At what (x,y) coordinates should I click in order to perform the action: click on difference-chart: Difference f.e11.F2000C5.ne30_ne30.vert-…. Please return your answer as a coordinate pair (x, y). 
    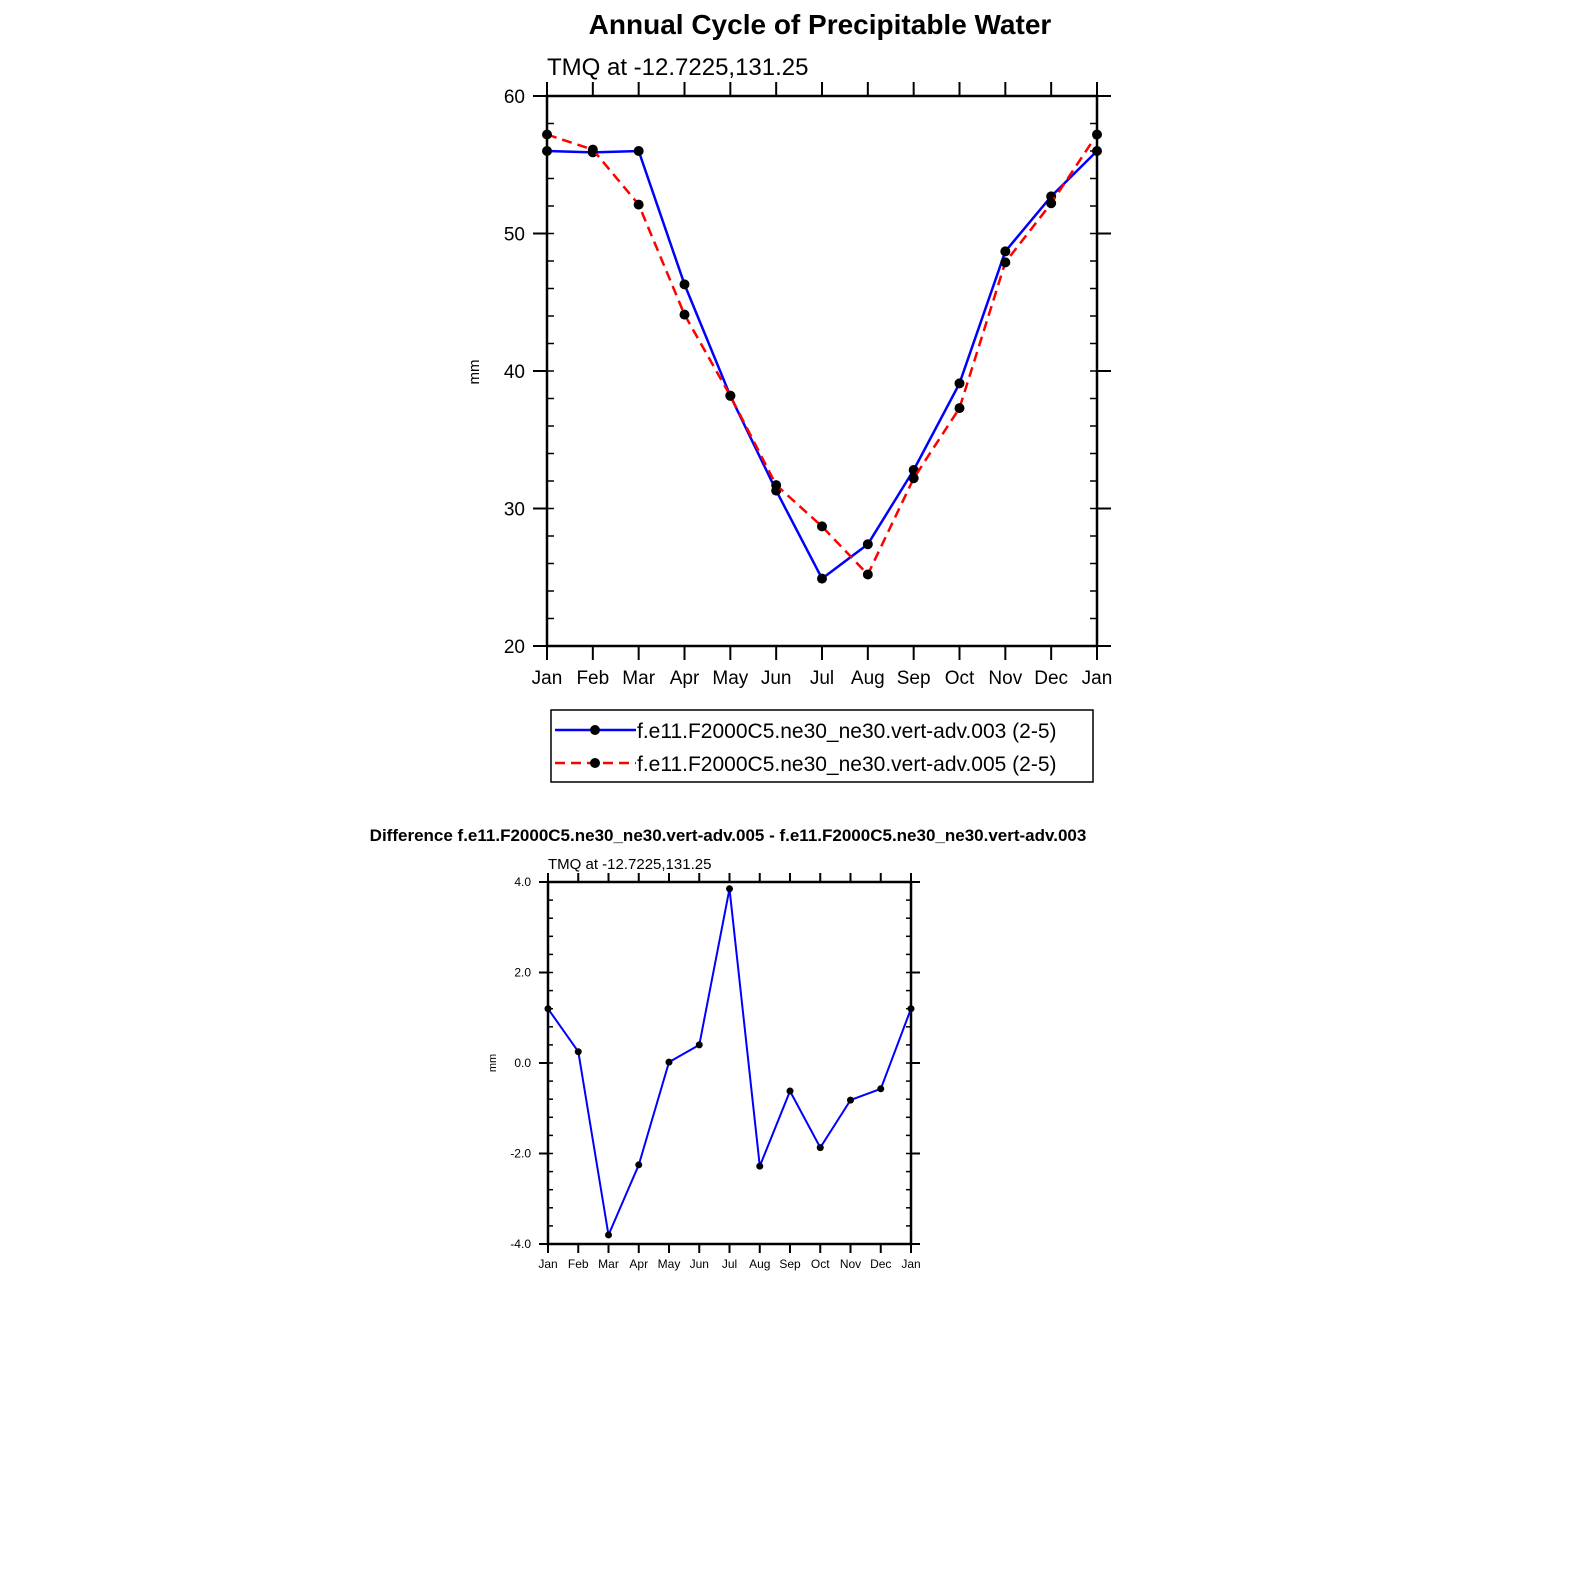
    Looking at the image, I should click on (728, 1048).